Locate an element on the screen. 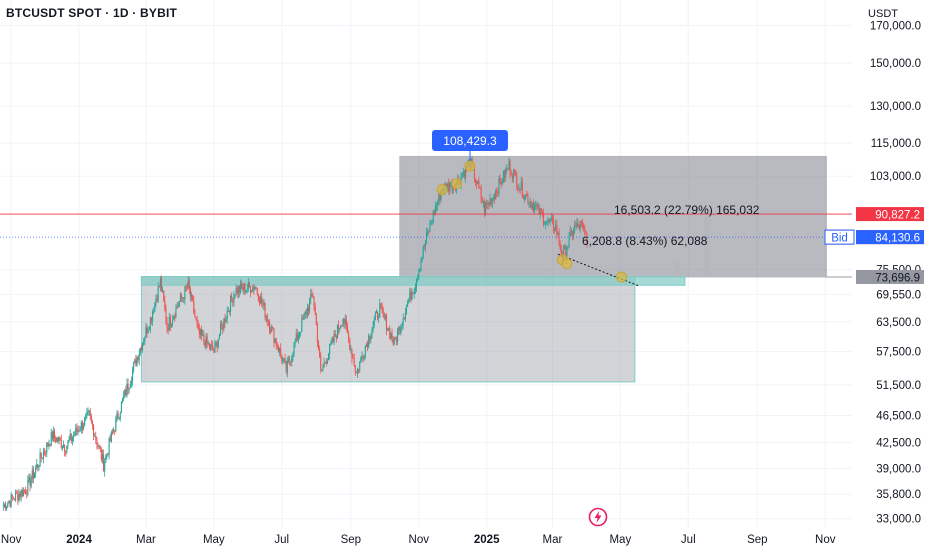 This screenshot has width=932, height=550. measure-label-1: 16,503.2 (22.79%) 165,032 is located at coordinates (687, 210).